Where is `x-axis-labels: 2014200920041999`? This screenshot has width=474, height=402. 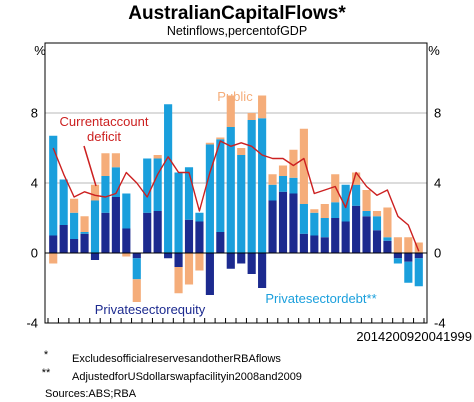 x-axis-labels: 2014200920041999 is located at coordinates (414, 336).